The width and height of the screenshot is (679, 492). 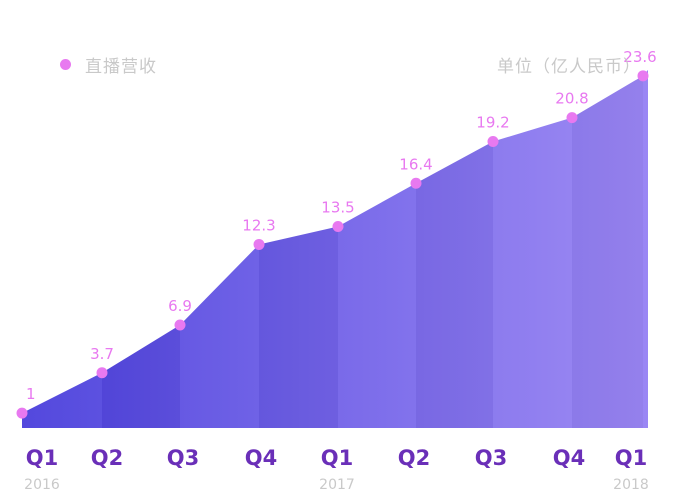 I want to click on legend-label: 直播营收, so click(x=121, y=67).